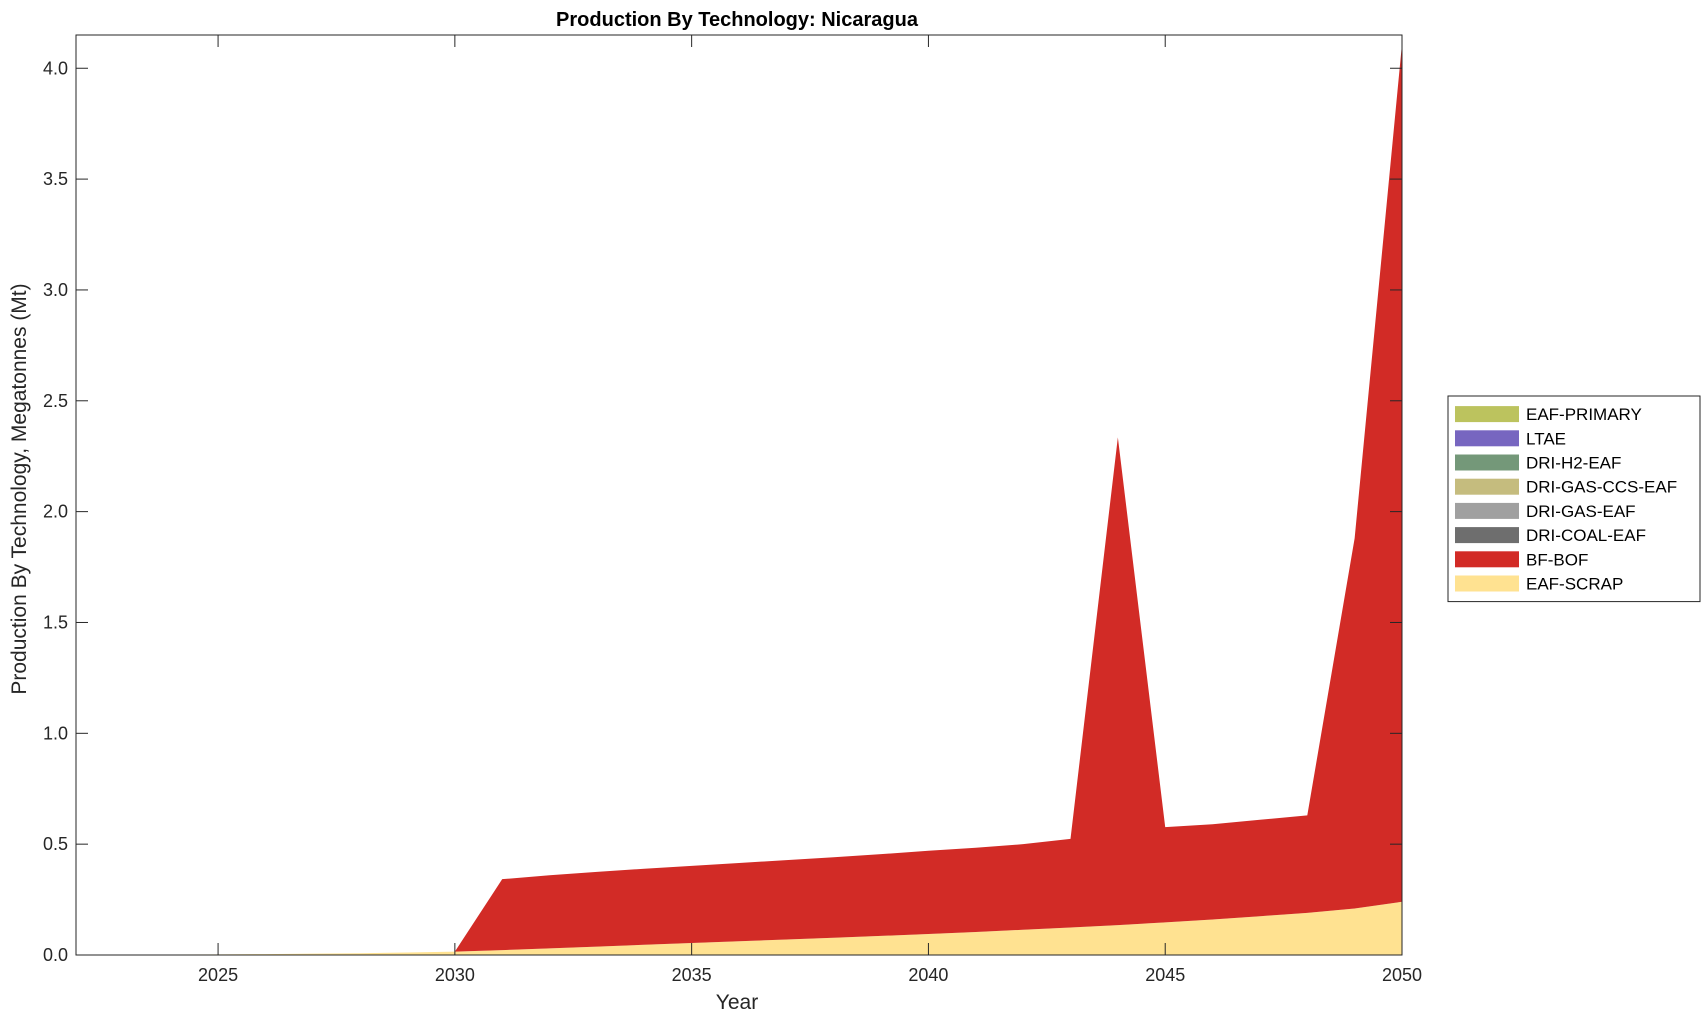 The width and height of the screenshot is (1703, 1020). I want to click on legend-swatch-bf-bof, so click(1487, 559).